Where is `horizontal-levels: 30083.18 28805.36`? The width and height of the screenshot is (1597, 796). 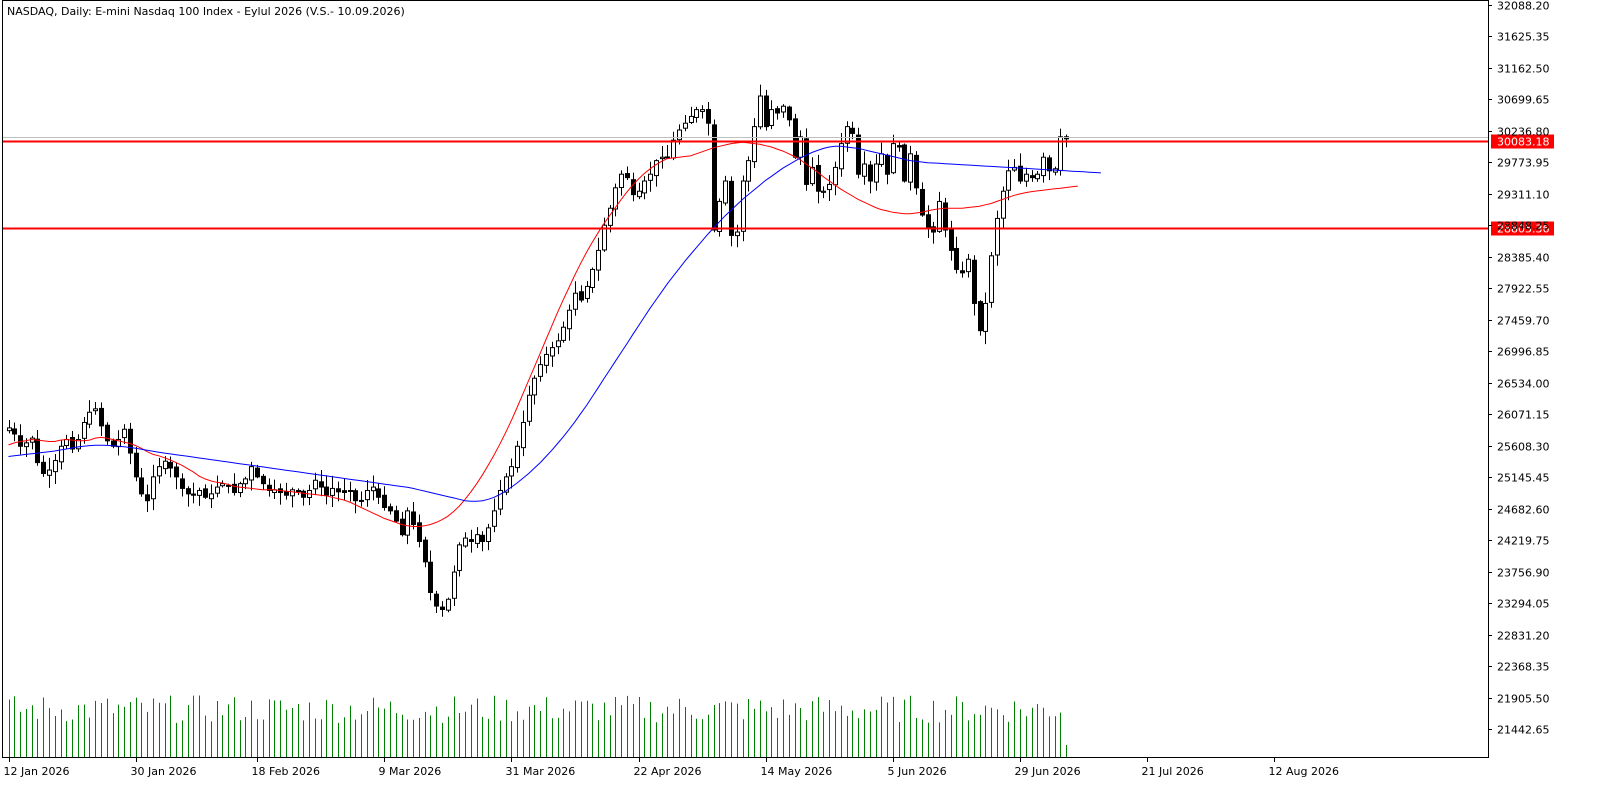 horizontal-levels: 30083.18 28805.36 is located at coordinates (778, 185).